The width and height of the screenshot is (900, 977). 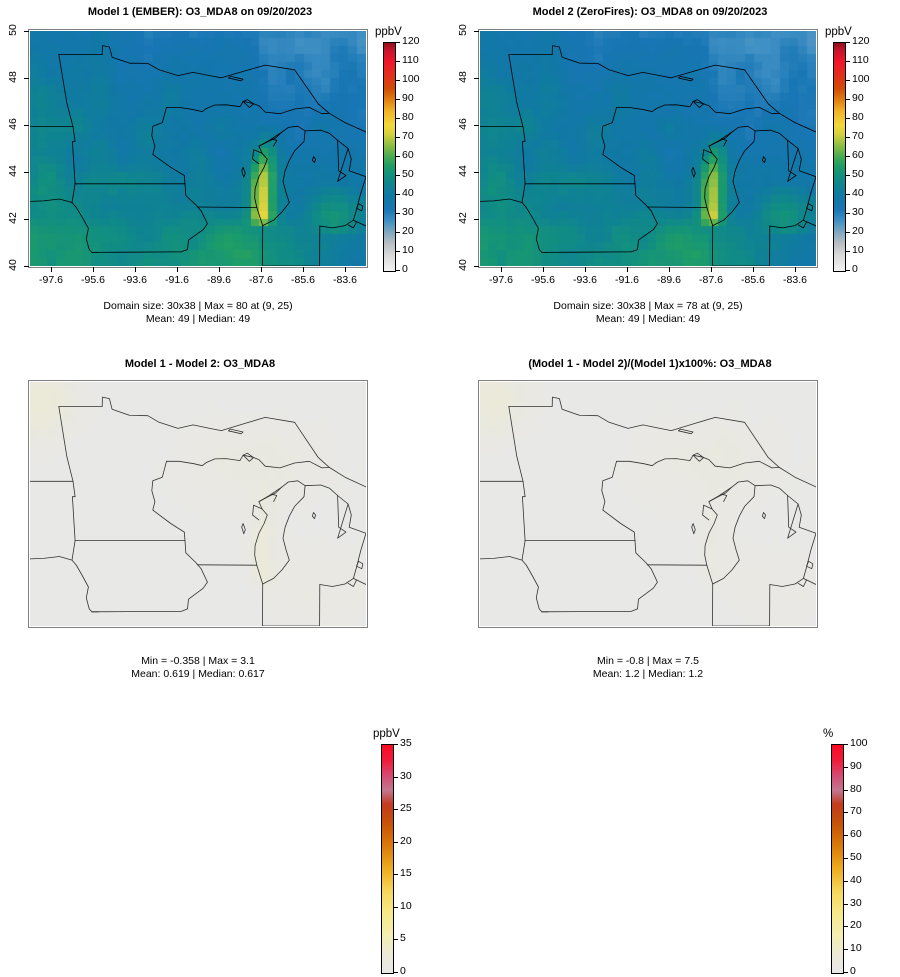 I want to click on panel-percent-difference-map, so click(x=648, y=504).